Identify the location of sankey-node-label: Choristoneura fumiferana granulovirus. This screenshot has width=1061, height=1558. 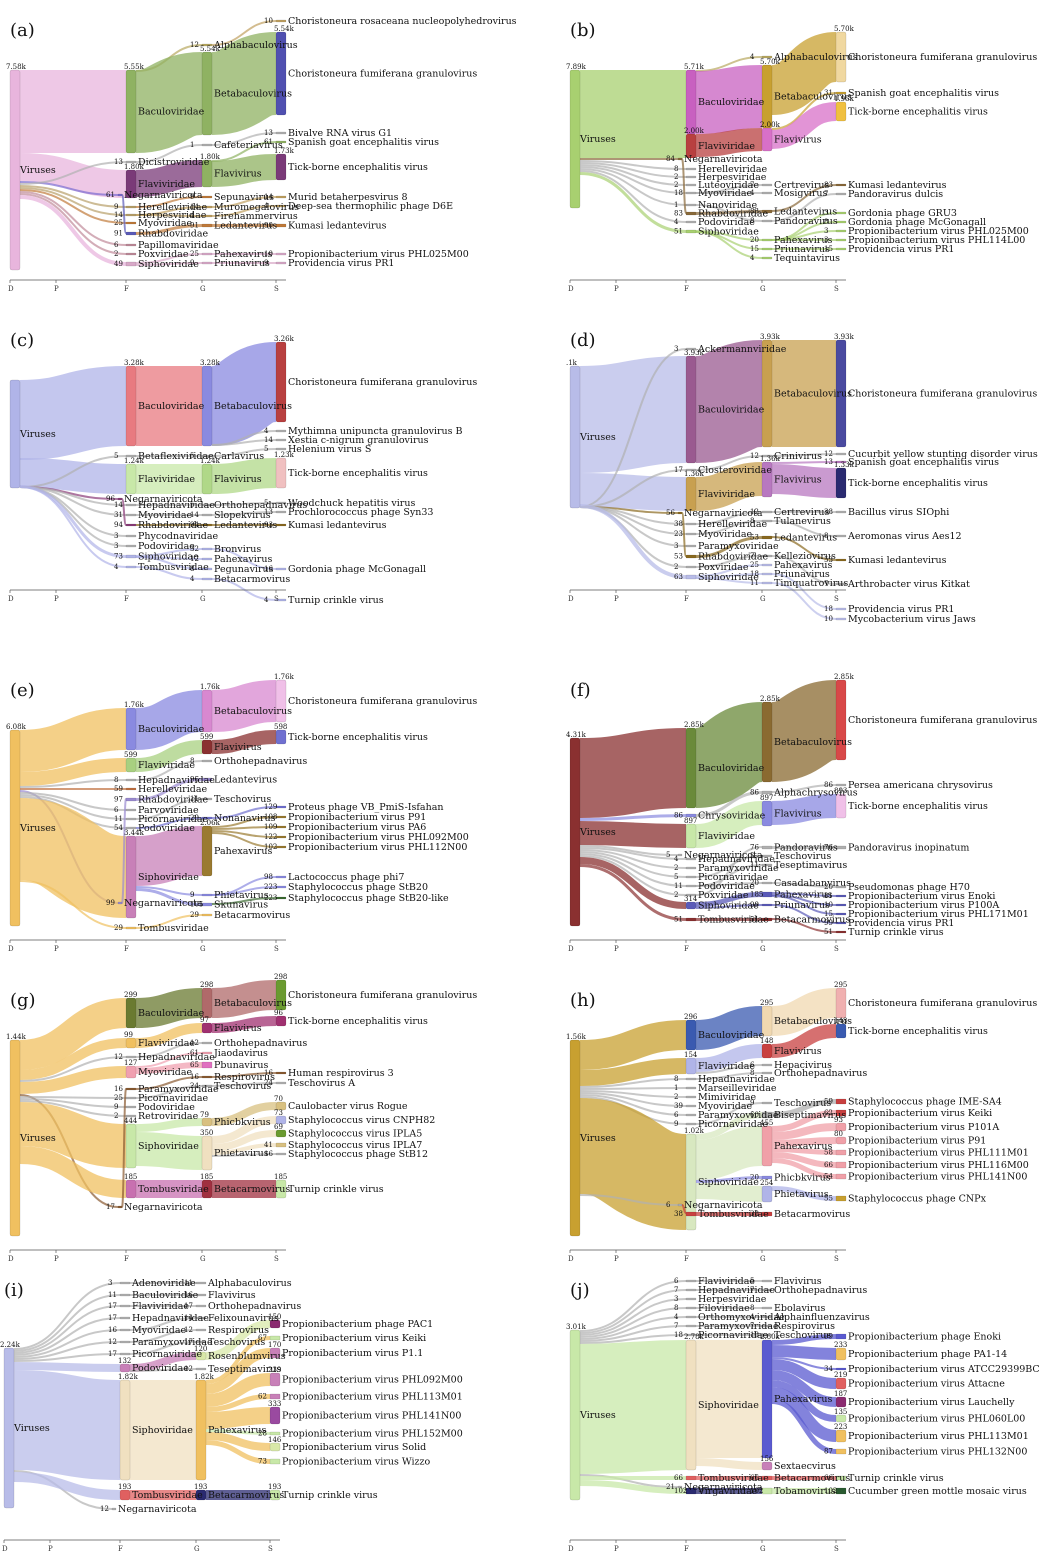
(942, 57).